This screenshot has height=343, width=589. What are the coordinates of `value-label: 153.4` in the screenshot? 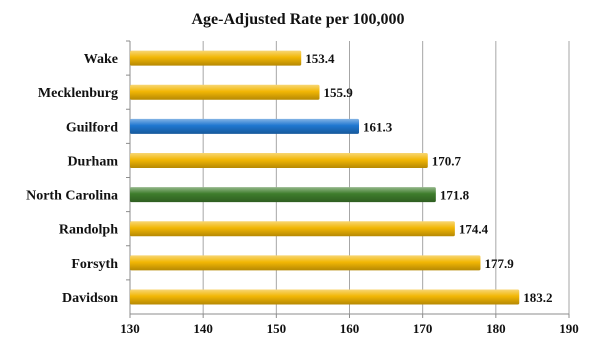 It's located at (320, 58).